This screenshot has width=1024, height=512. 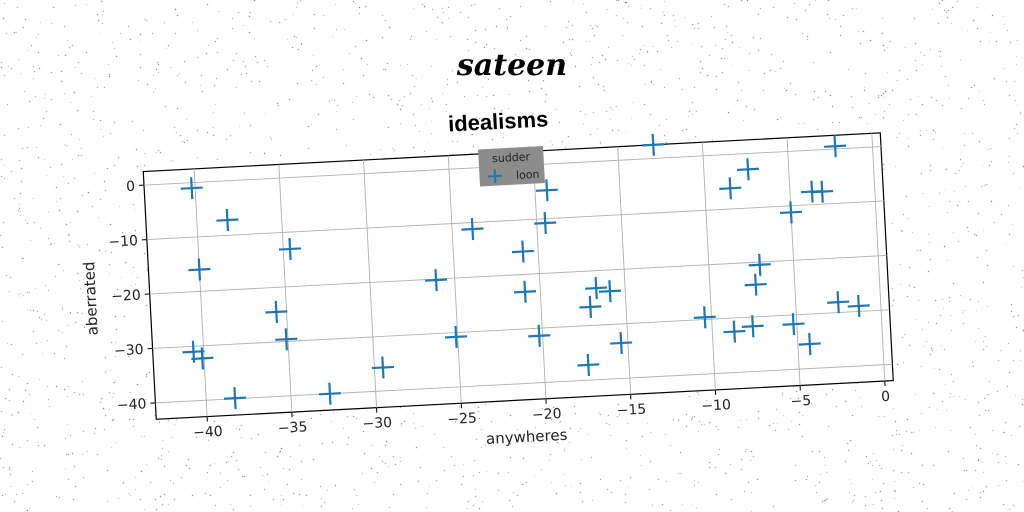 What do you see at coordinates (511, 157) in the screenshot?
I see `legend-title: sudder` at bounding box center [511, 157].